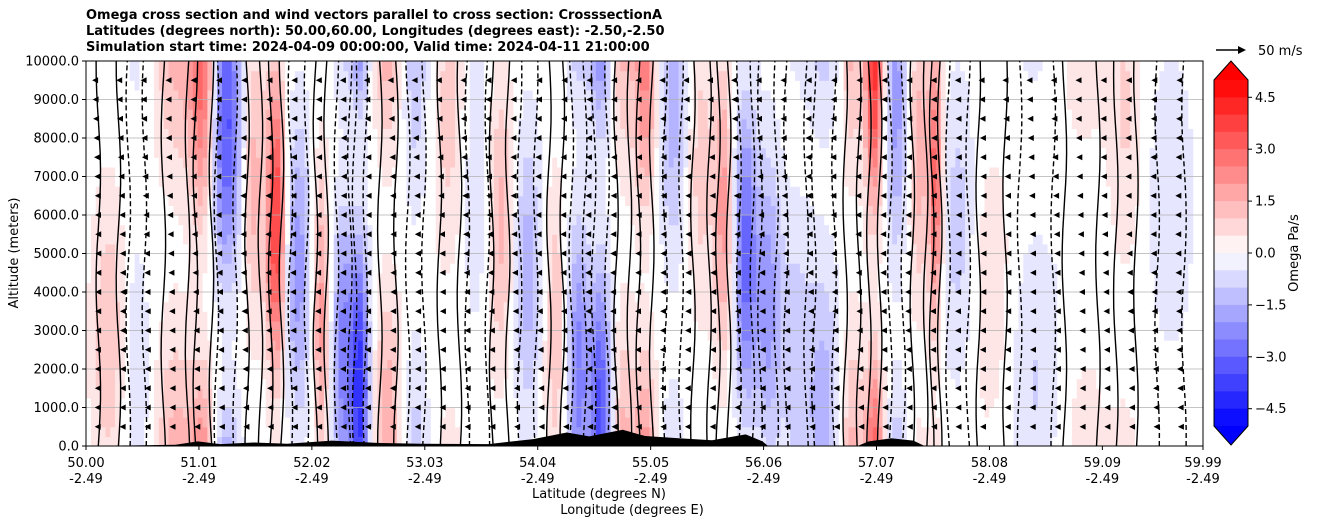  Describe the element at coordinates (629, 253) in the screenshot. I see `contour-line-positive` at that location.